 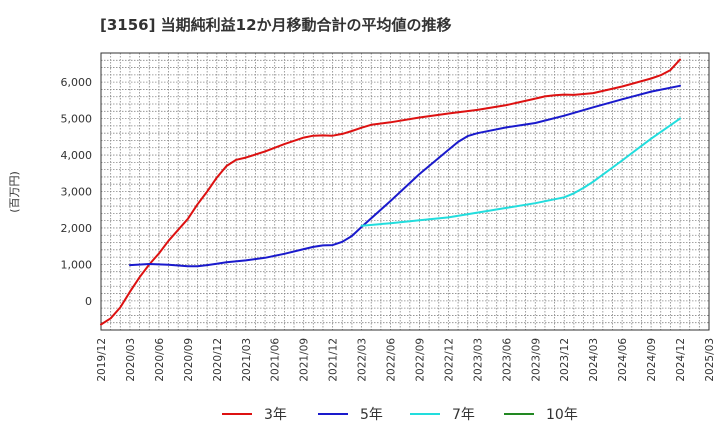 I want to click on y-tick-label: 6,000, so click(x=77, y=82).